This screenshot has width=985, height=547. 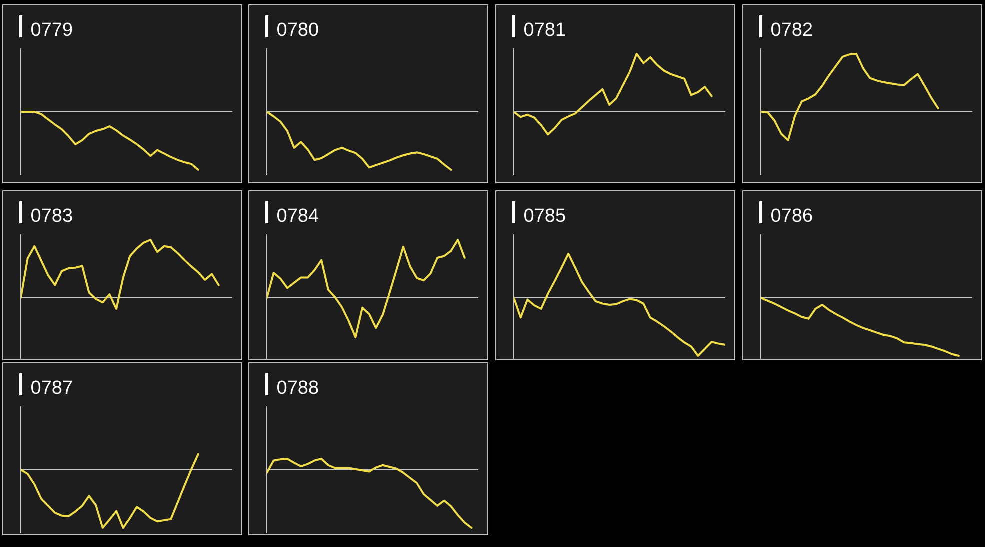 What do you see at coordinates (545, 215) in the screenshot?
I see `chart-title: 0785` at bounding box center [545, 215].